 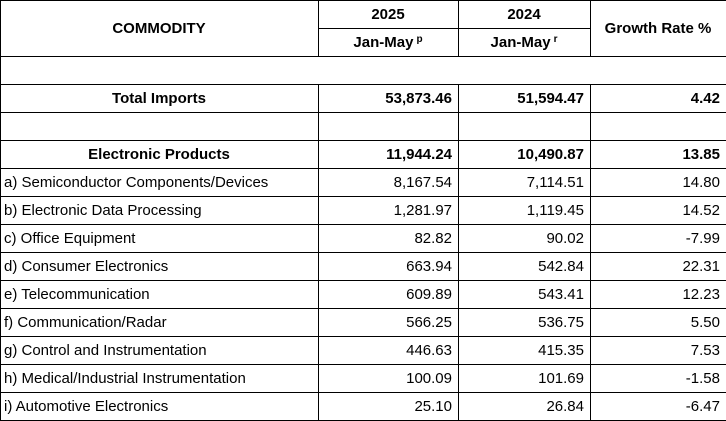 What do you see at coordinates (525, 183) in the screenshot?
I see `value-2024: 7,114.51` at bounding box center [525, 183].